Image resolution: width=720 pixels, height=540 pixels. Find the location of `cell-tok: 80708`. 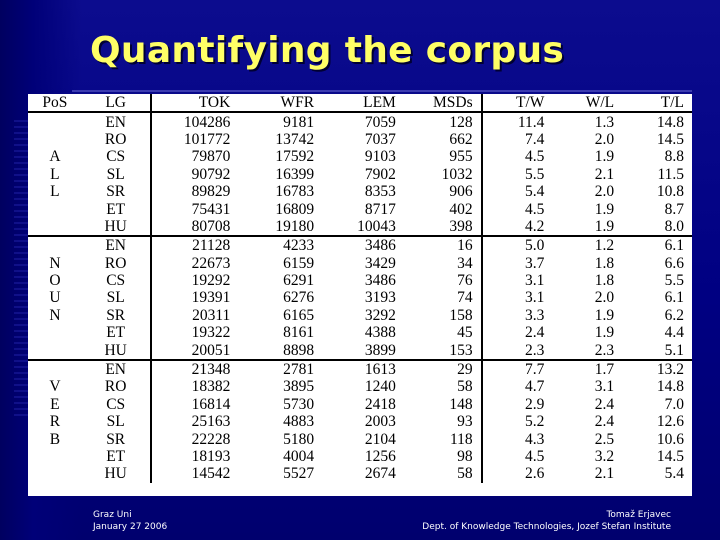

cell-tok: 80708 is located at coordinates (211, 226).